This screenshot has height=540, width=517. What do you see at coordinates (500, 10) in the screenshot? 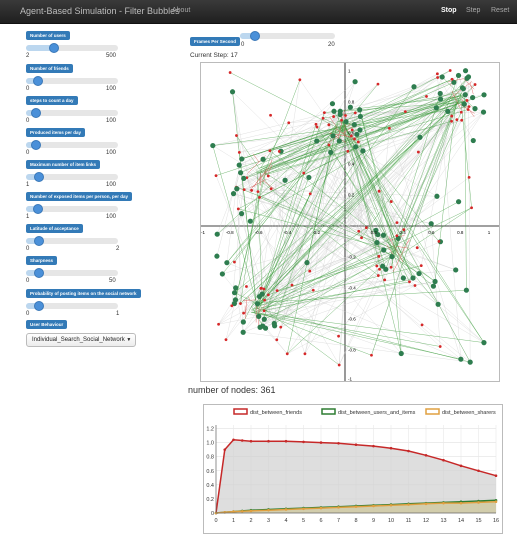
I see `reset-button: Reset` at bounding box center [500, 10].